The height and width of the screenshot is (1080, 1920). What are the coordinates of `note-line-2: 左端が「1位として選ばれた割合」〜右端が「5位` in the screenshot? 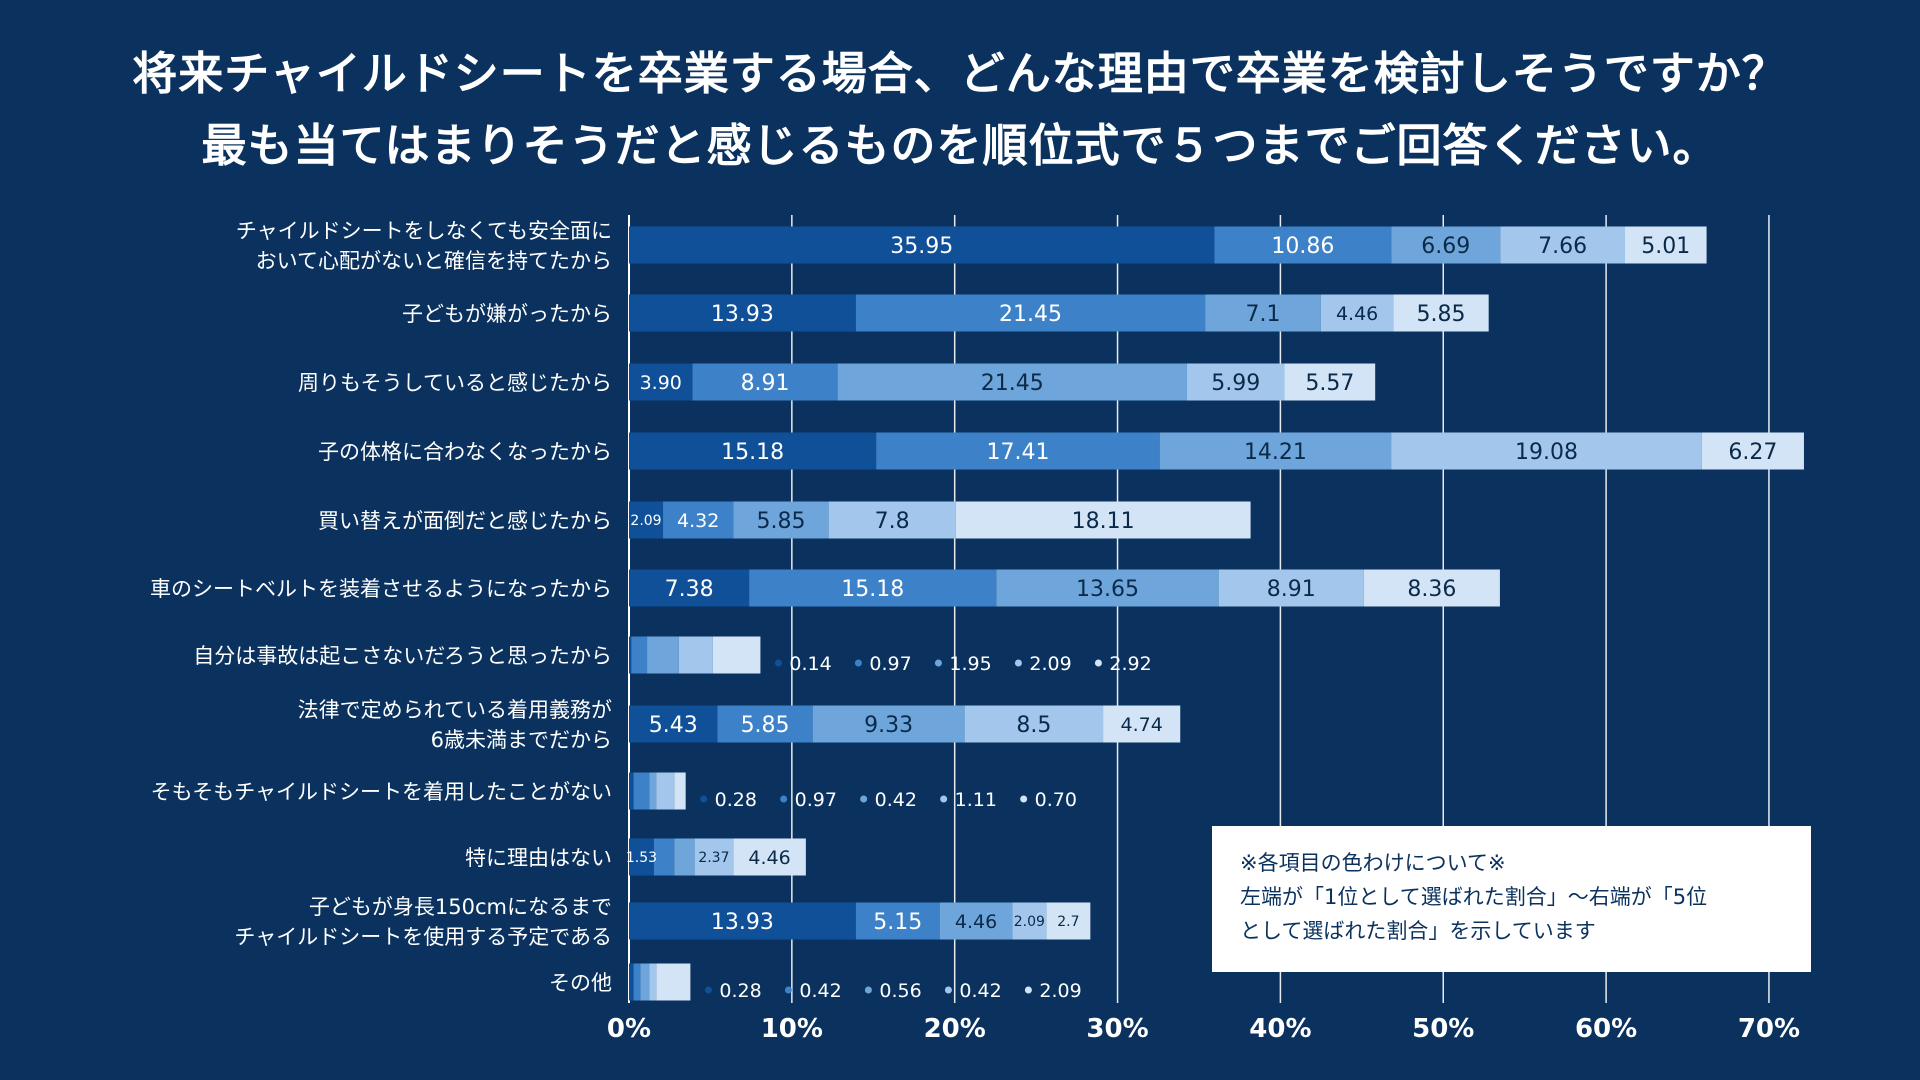 It's located at (1474, 897).